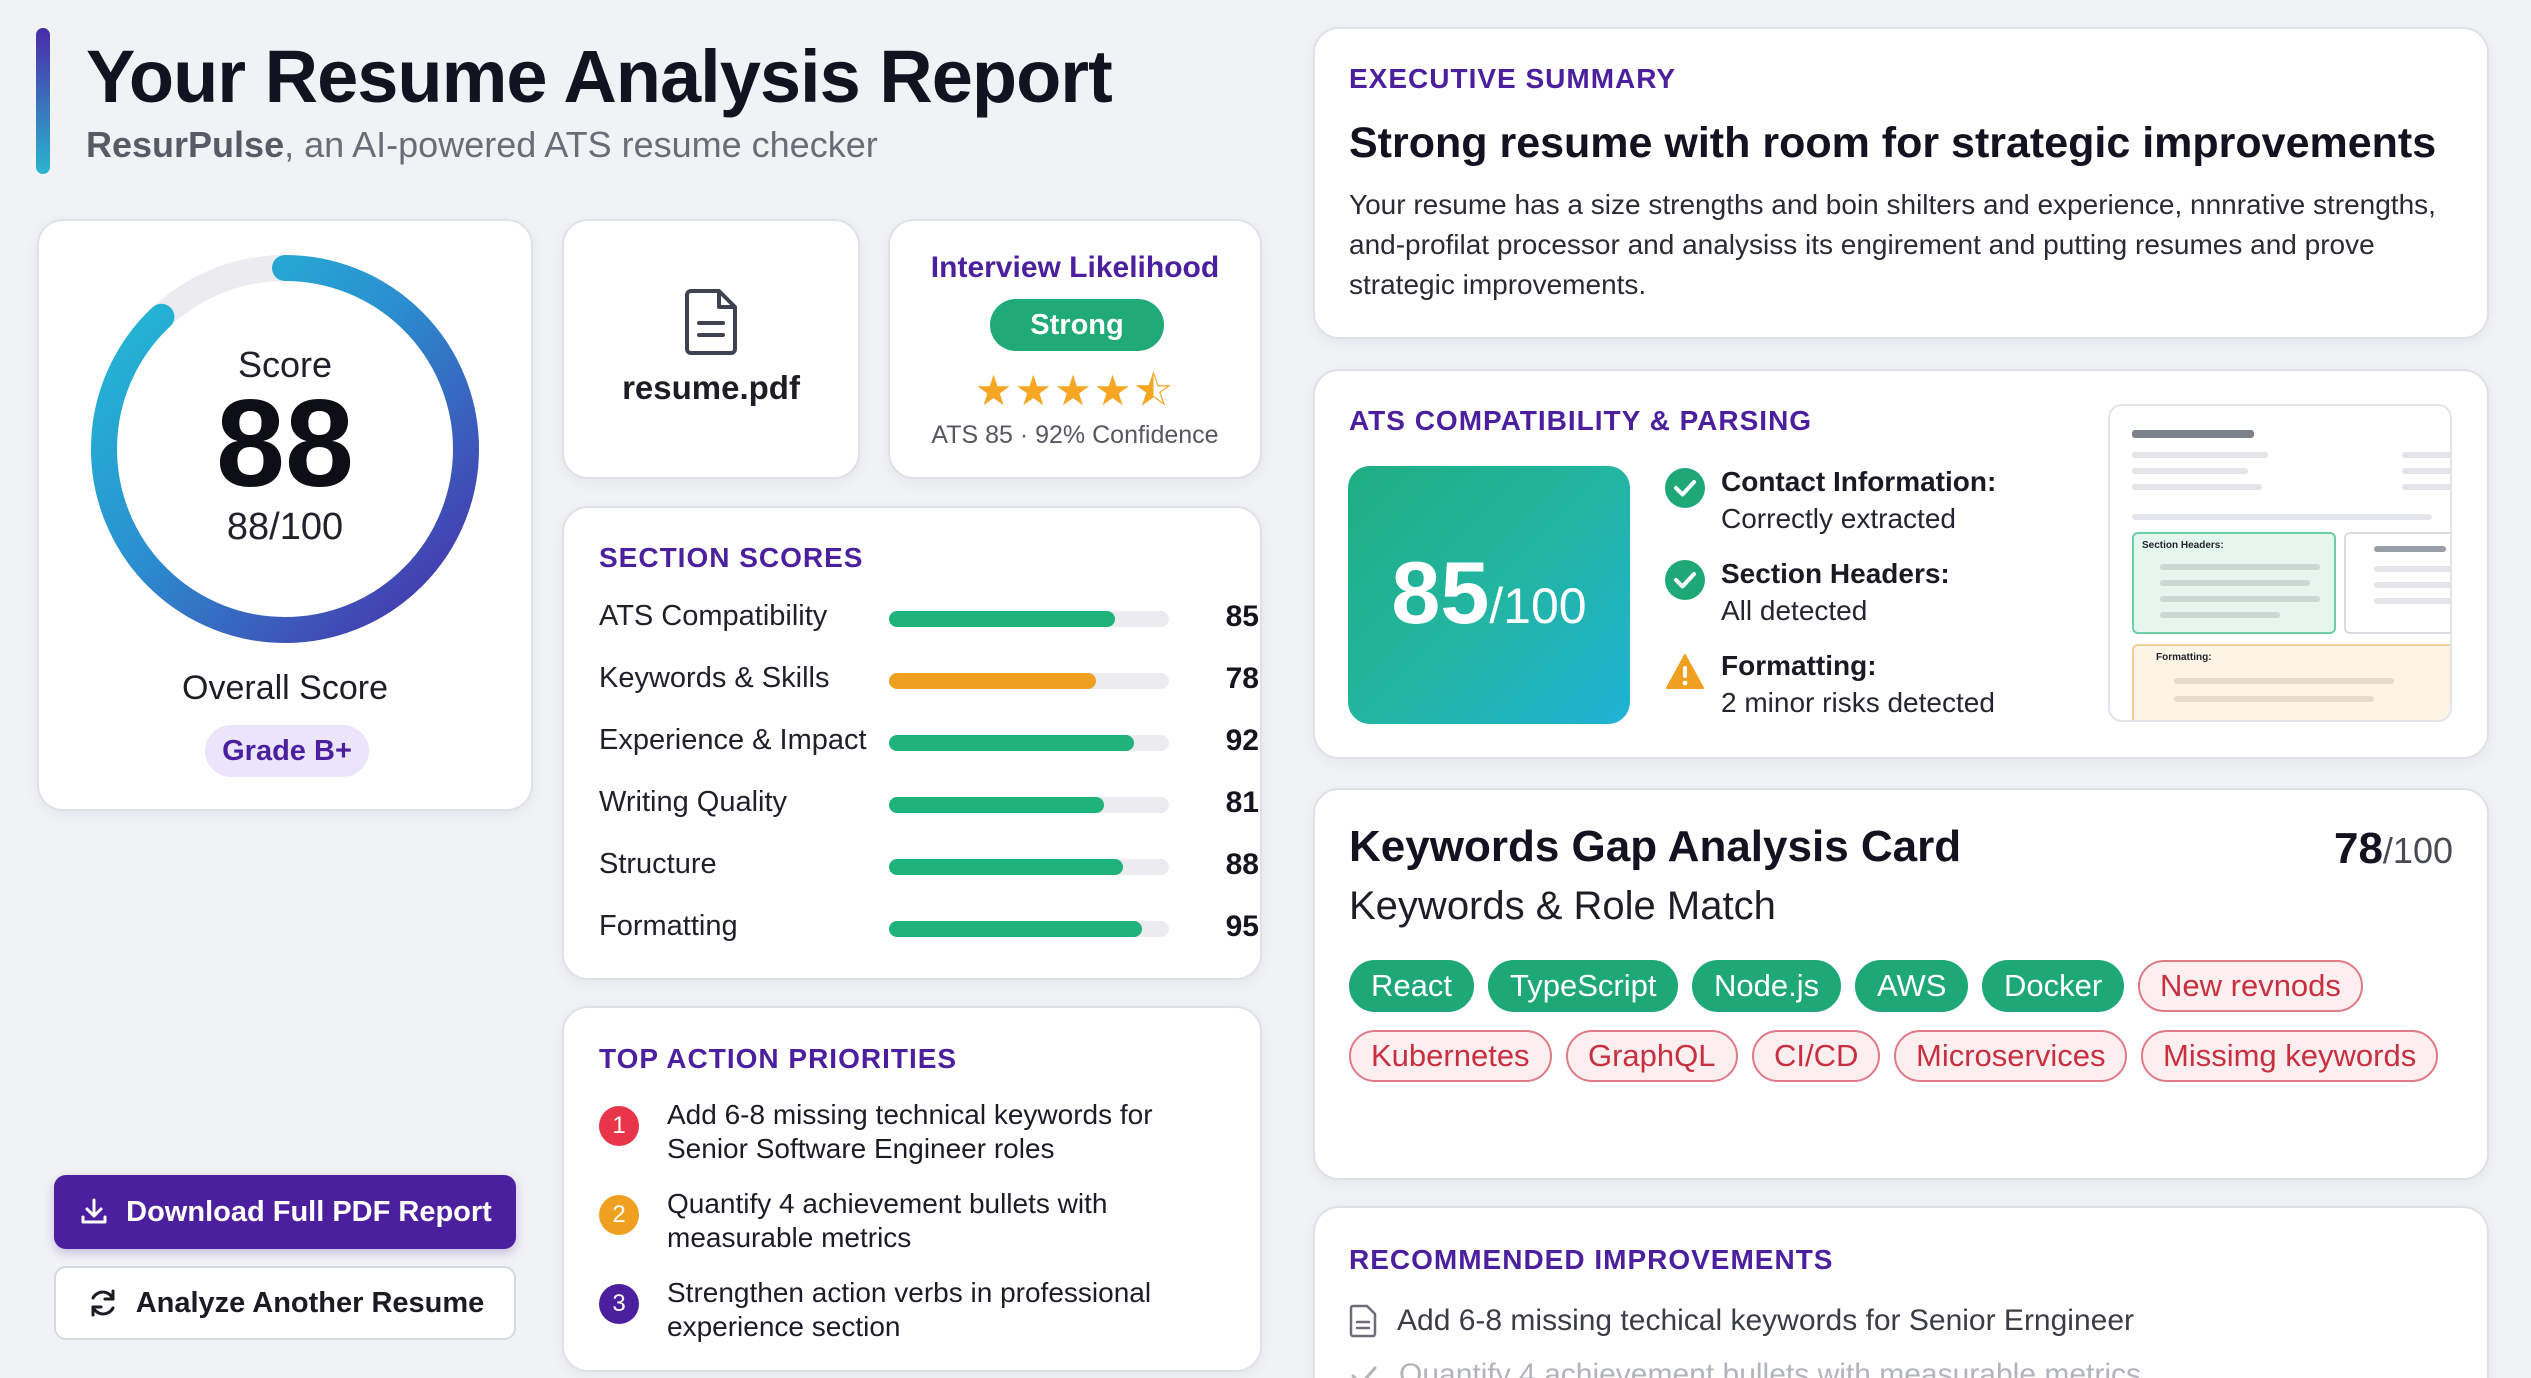 This screenshot has width=2531, height=1378. Describe the element at coordinates (2184, 657) in the screenshot. I see `preview-box-label: Formatting:` at that location.